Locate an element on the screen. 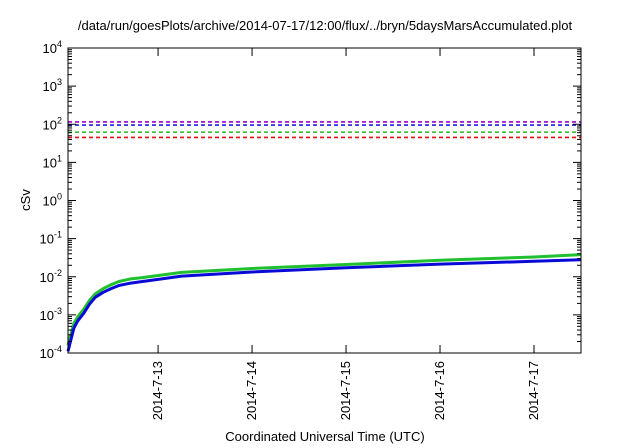 The height and width of the screenshot is (448, 640). y-tick-label: 10³ is located at coordinates (52, 85).